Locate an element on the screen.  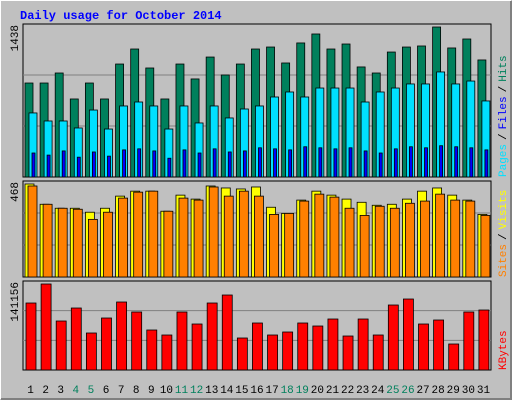
x-tick-label: 18 is located at coordinates (287, 391).